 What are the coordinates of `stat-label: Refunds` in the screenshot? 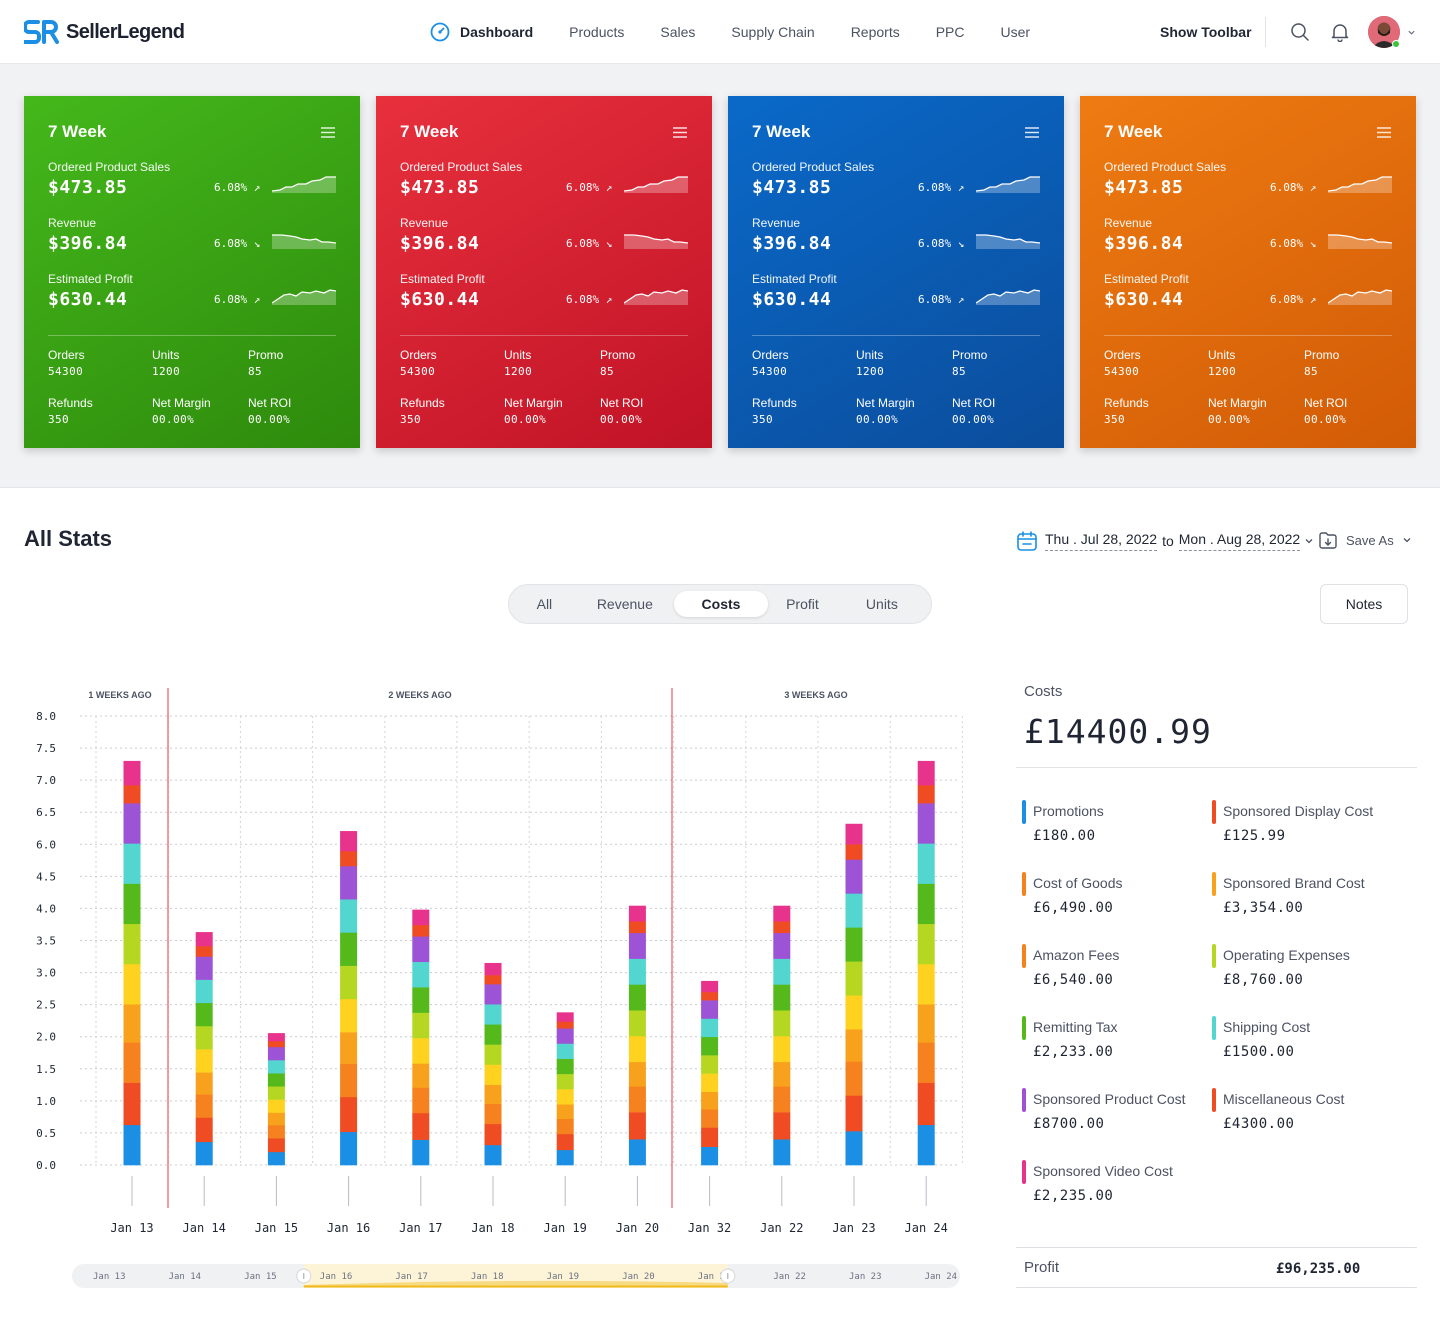 It's located at (774, 403).